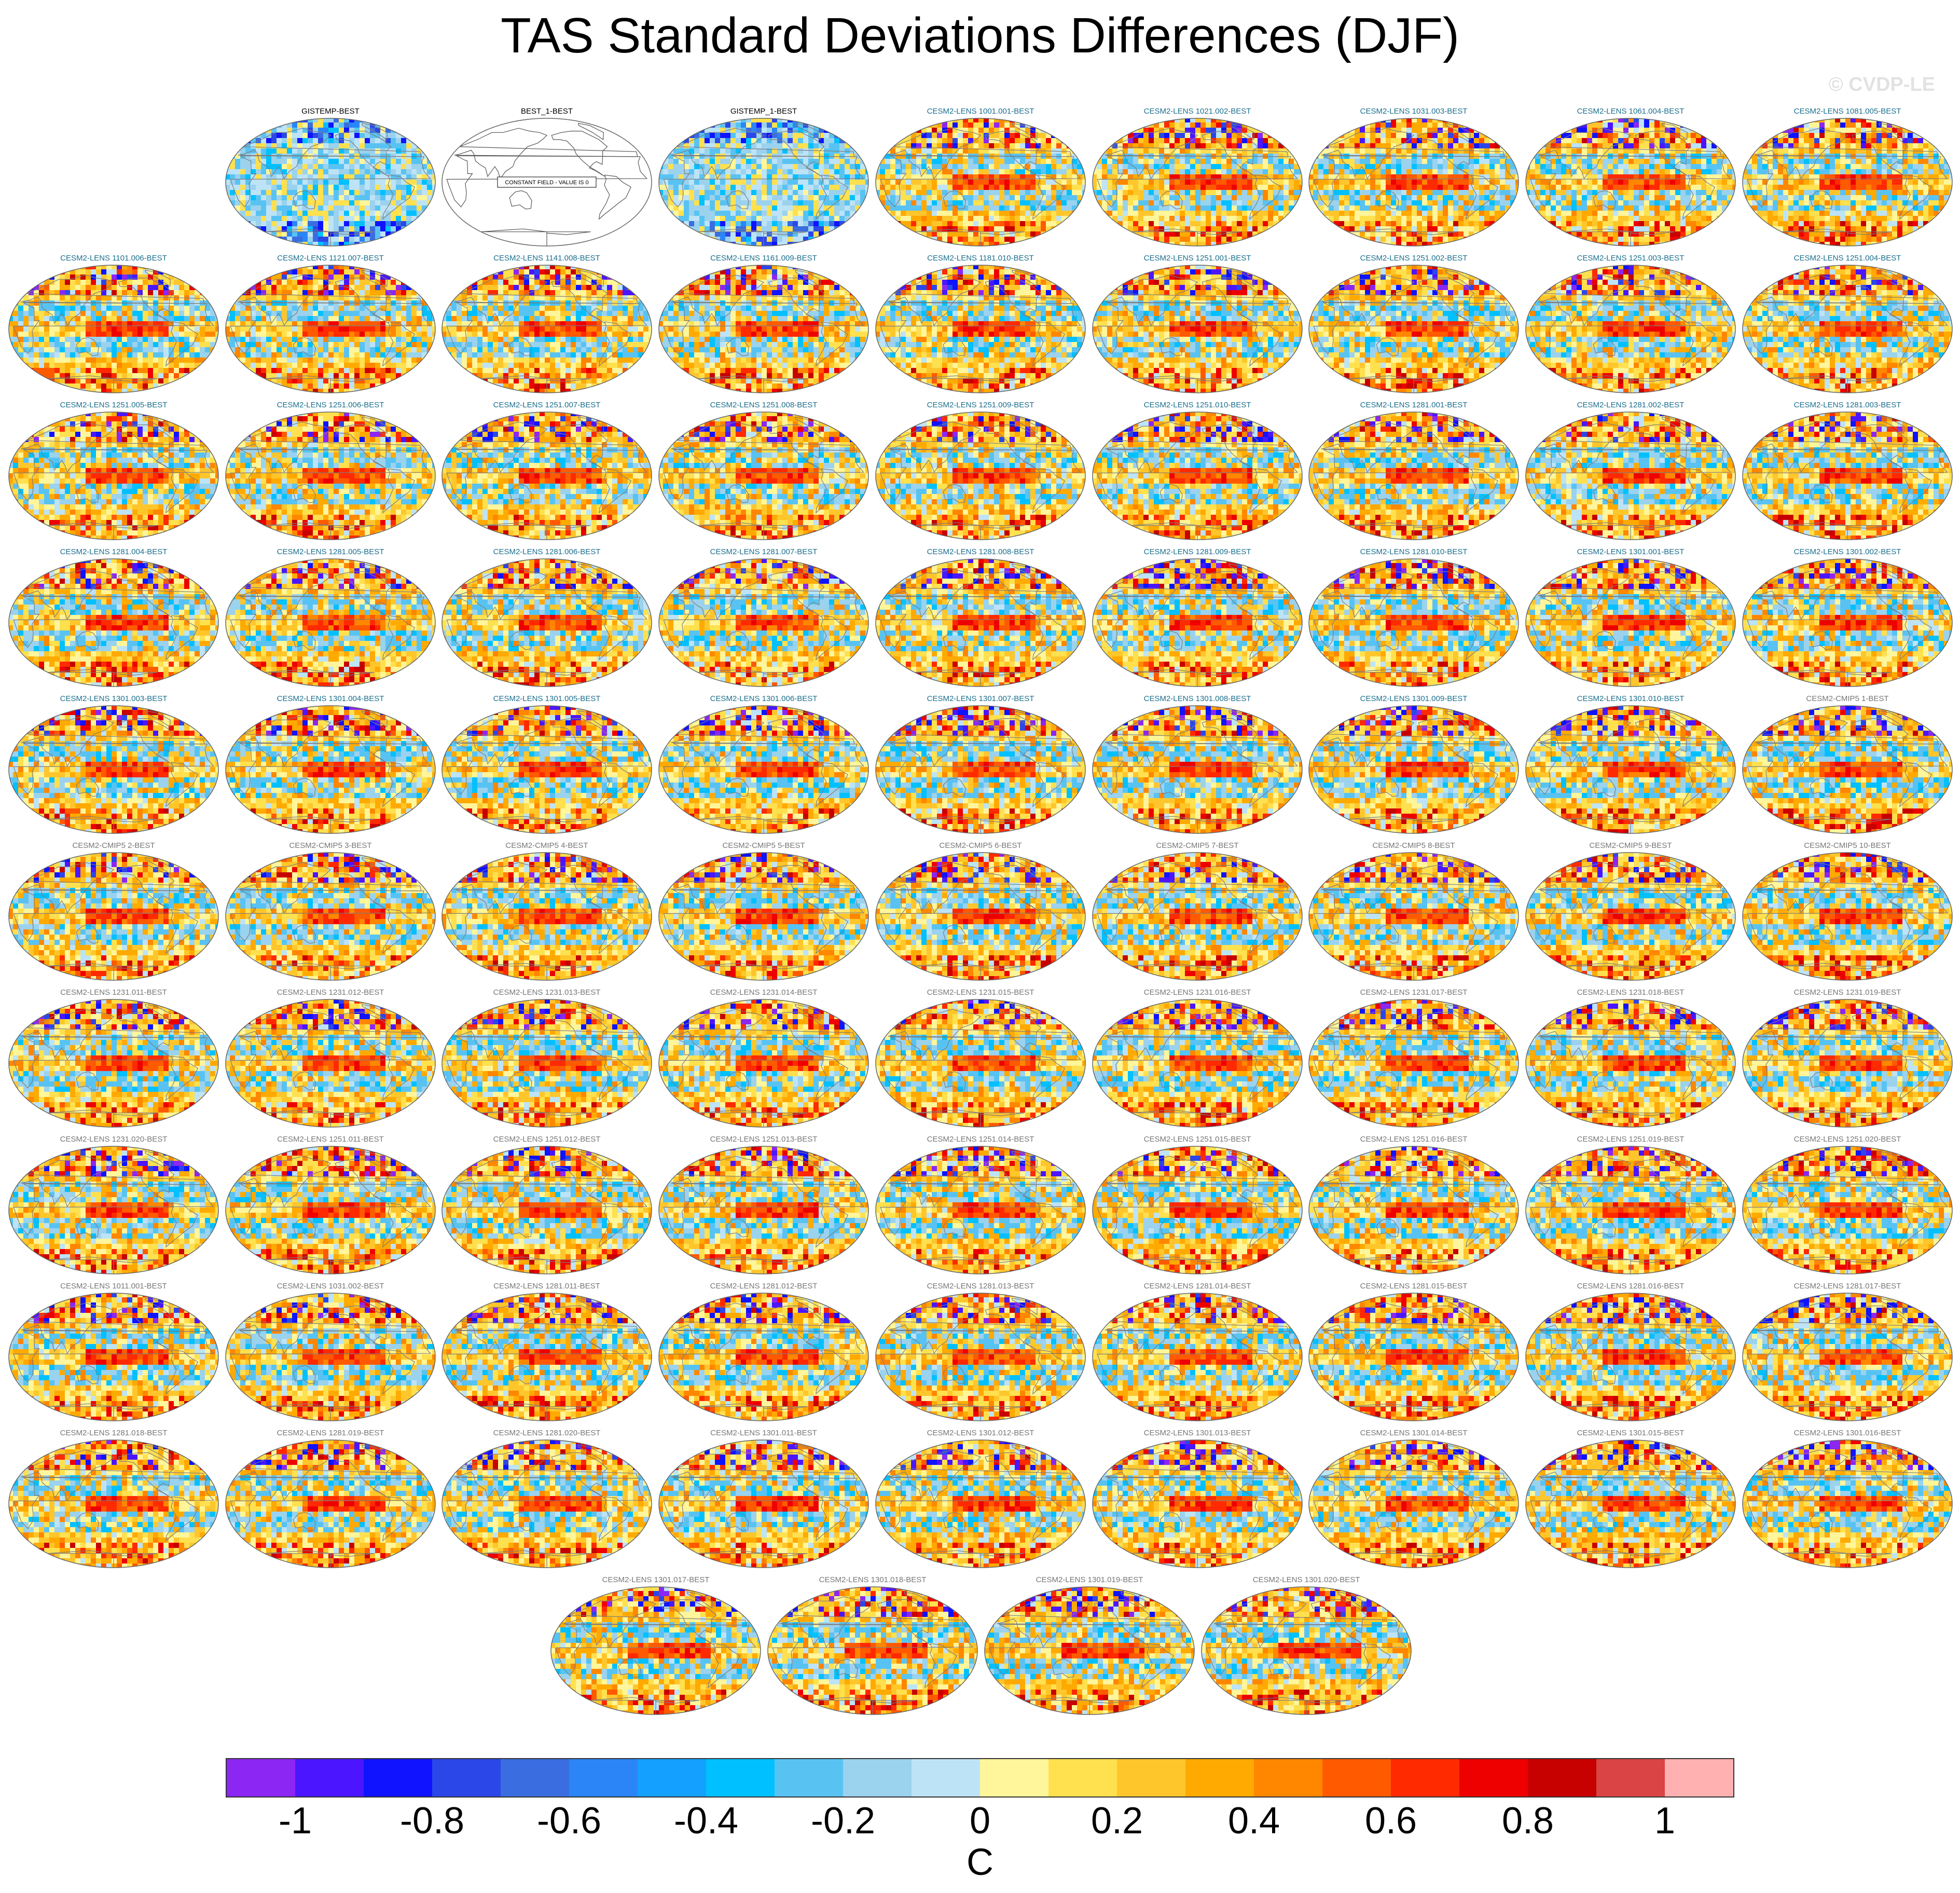  Describe the element at coordinates (763, 845) in the screenshot. I see `panel-title: CESM2-CMIP5 5-BEST` at that location.